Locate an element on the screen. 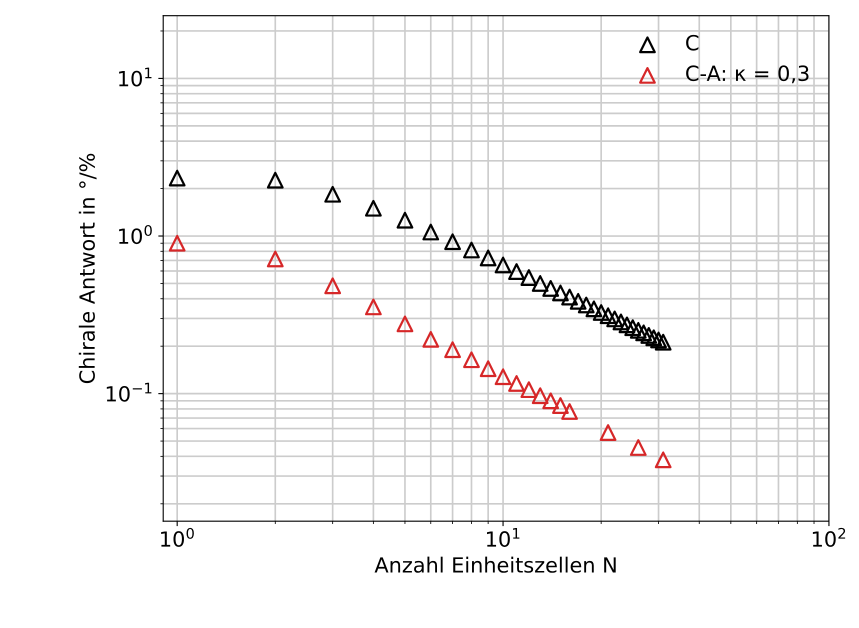  x-tick-label: 10$^{0}$ is located at coordinates (177, 537).